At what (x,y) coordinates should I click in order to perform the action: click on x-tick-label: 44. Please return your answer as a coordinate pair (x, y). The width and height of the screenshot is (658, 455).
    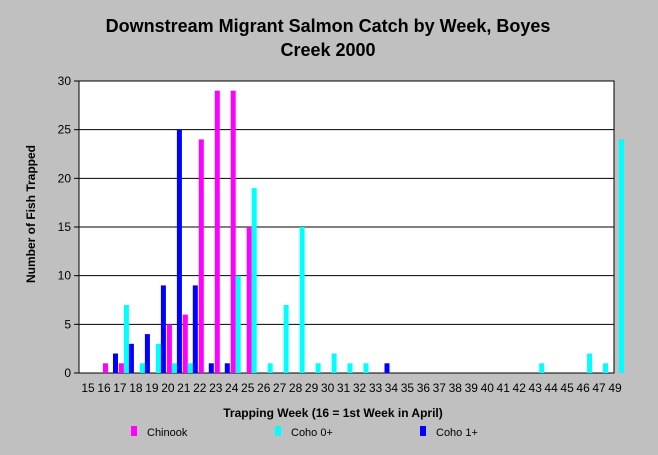
    Looking at the image, I should click on (551, 388).